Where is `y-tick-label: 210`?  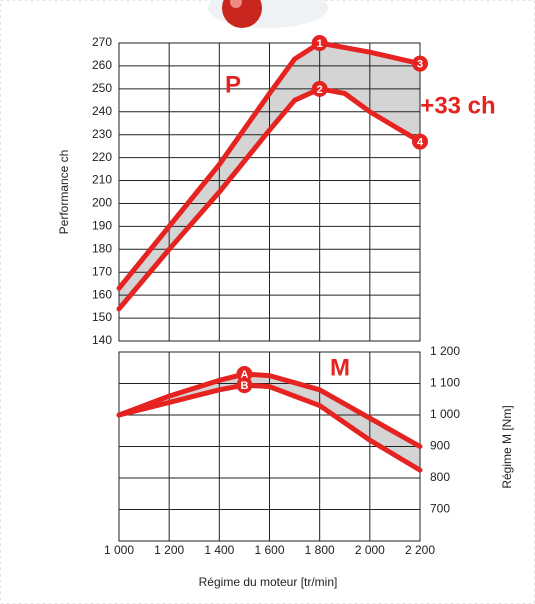
y-tick-label: 210 is located at coordinates (102, 180).